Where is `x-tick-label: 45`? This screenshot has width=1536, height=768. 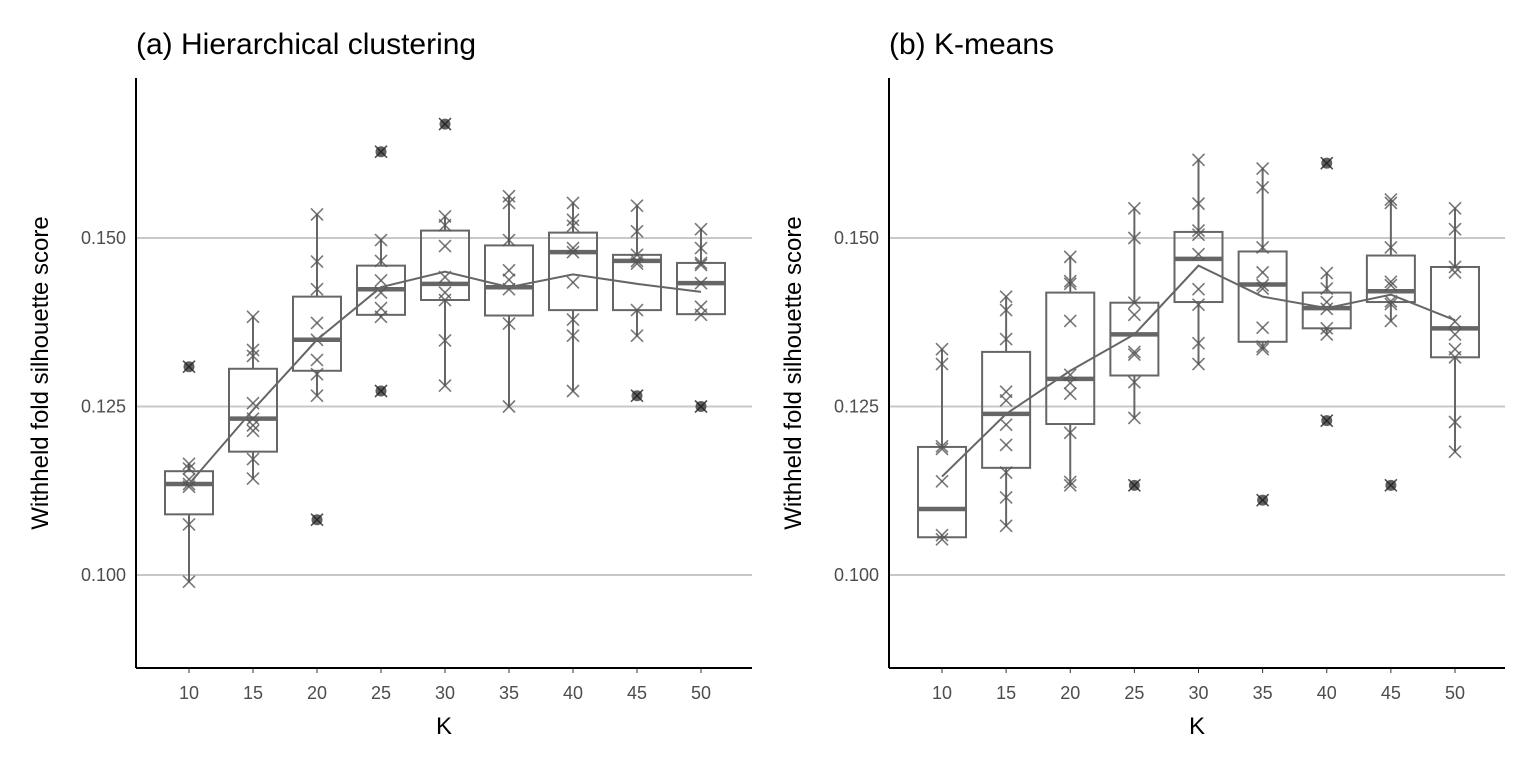 x-tick-label: 45 is located at coordinates (1391, 693).